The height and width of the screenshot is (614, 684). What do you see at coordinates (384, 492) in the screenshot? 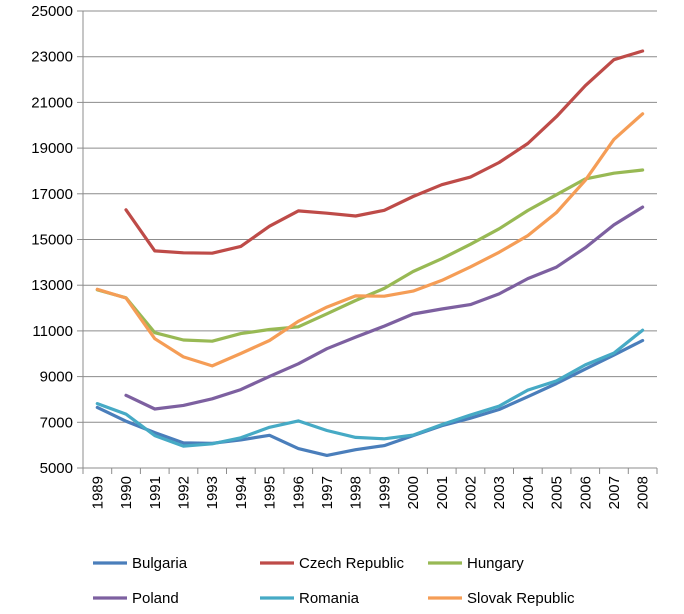
I see `x-tick-label: 1999` at bounding box center [384, 492].